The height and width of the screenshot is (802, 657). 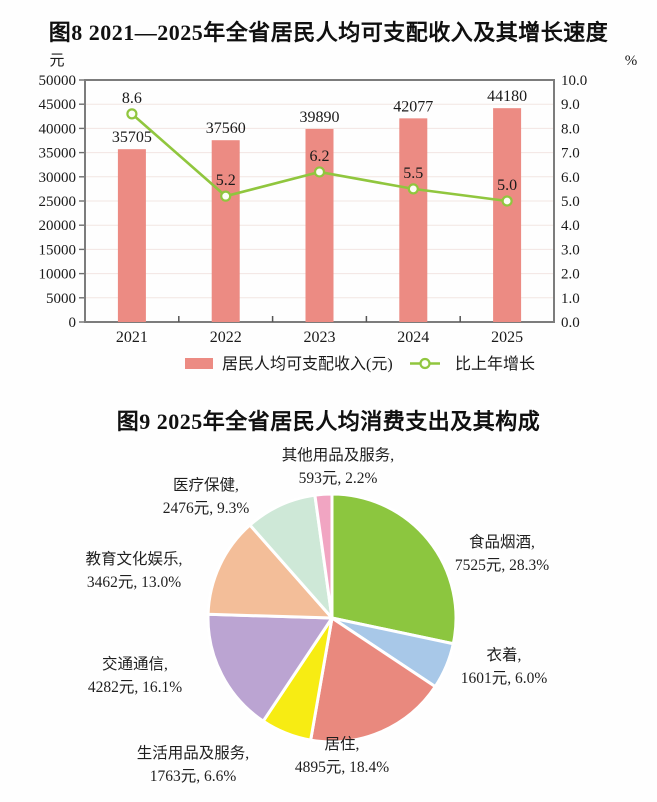 What do you see at coordinates (507, 96) in the screenshot?
I see `bar-value-label-2025: 44180` at bounding box center [507, 96].